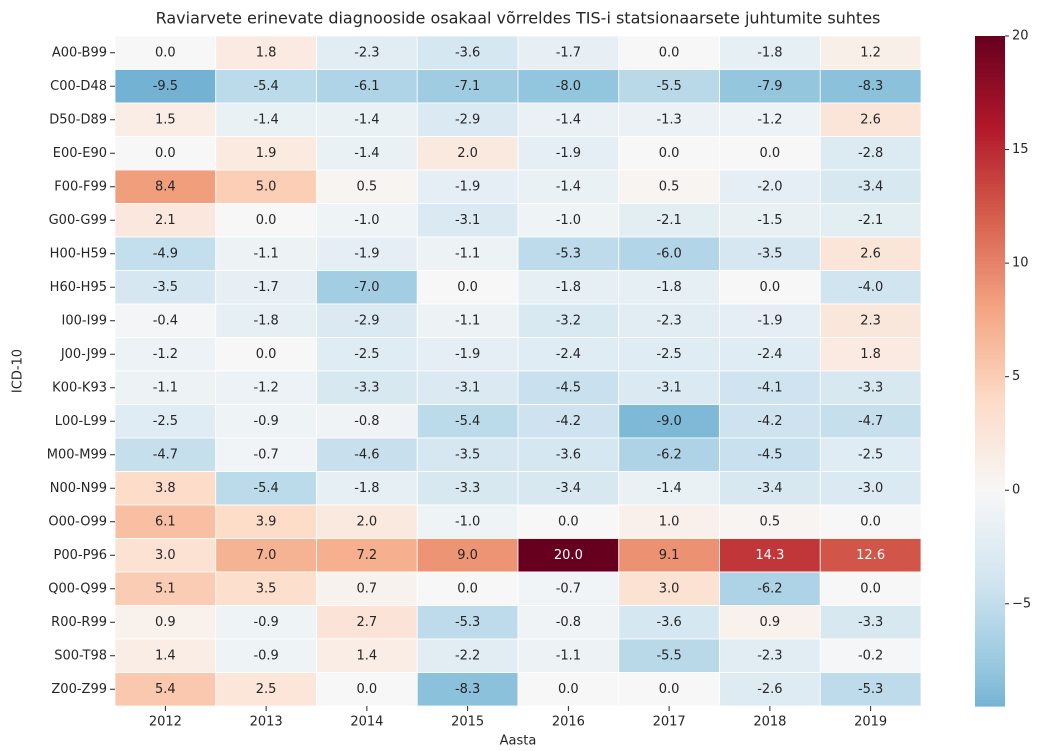 This screenshot has width=1038, height=751. I want to click on cell-label: -3.3, so click(870, 387).